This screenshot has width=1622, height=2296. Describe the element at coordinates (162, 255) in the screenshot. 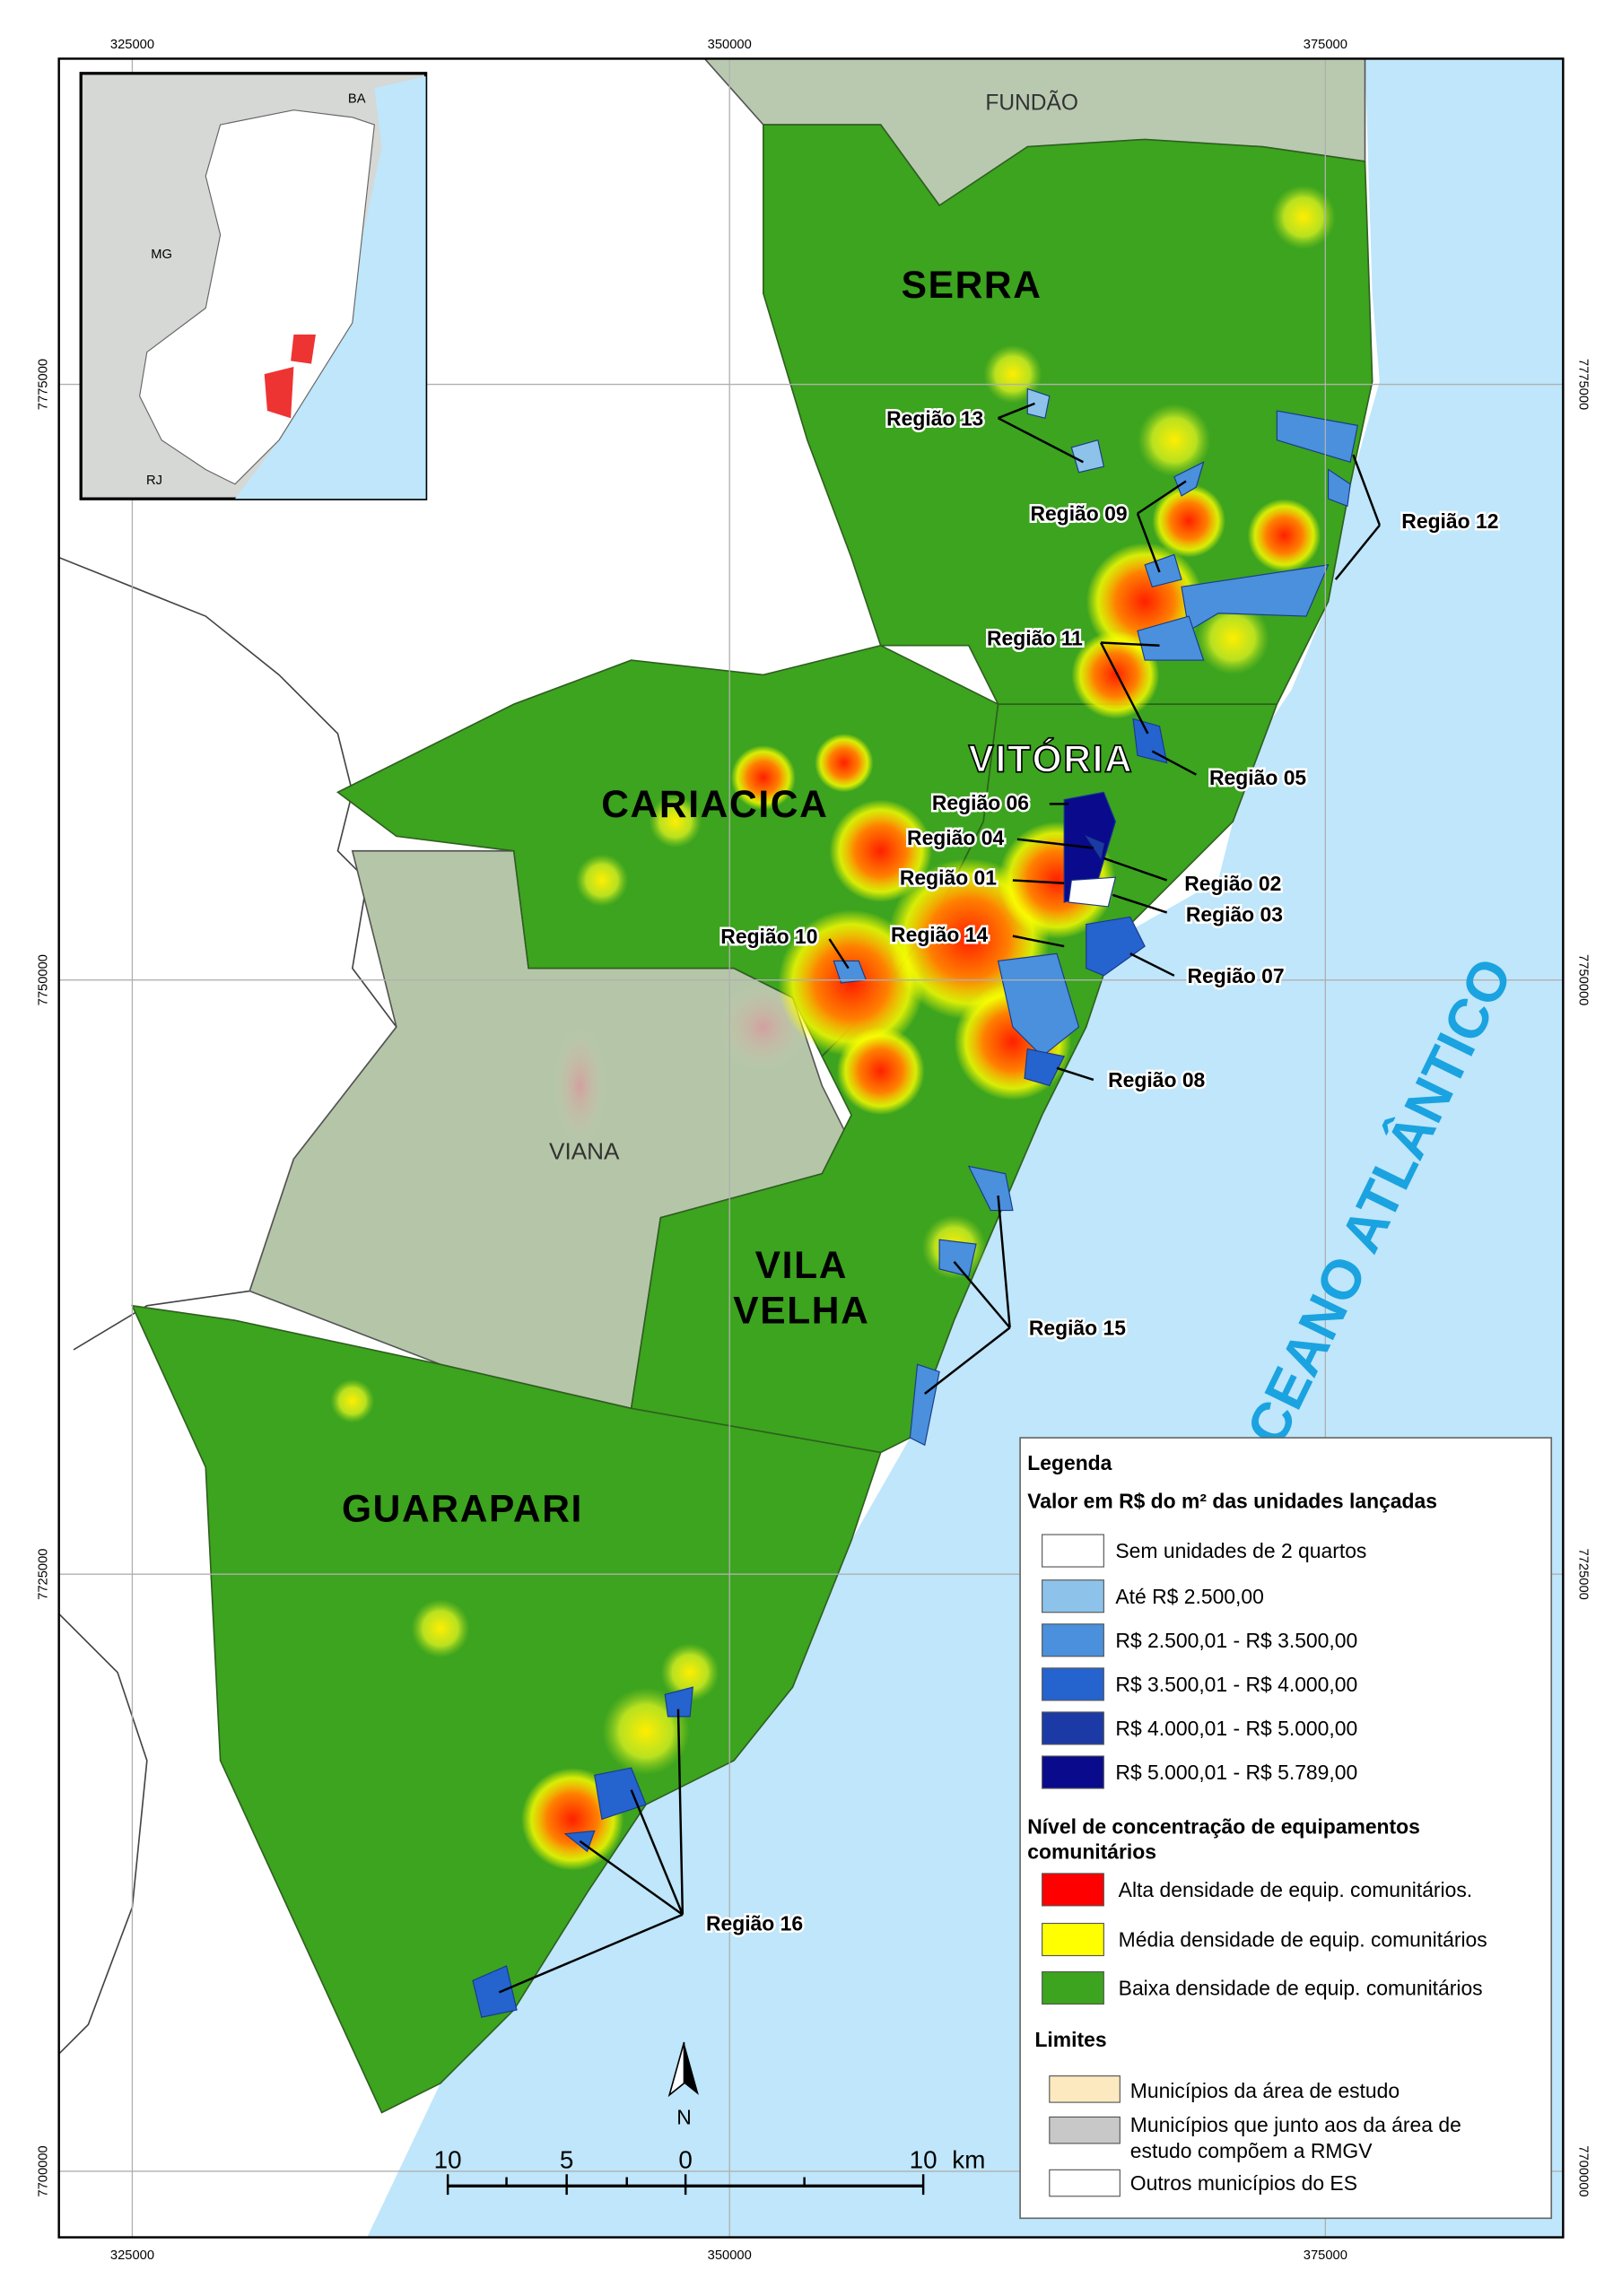

I see `inset-label: MG` at that location.